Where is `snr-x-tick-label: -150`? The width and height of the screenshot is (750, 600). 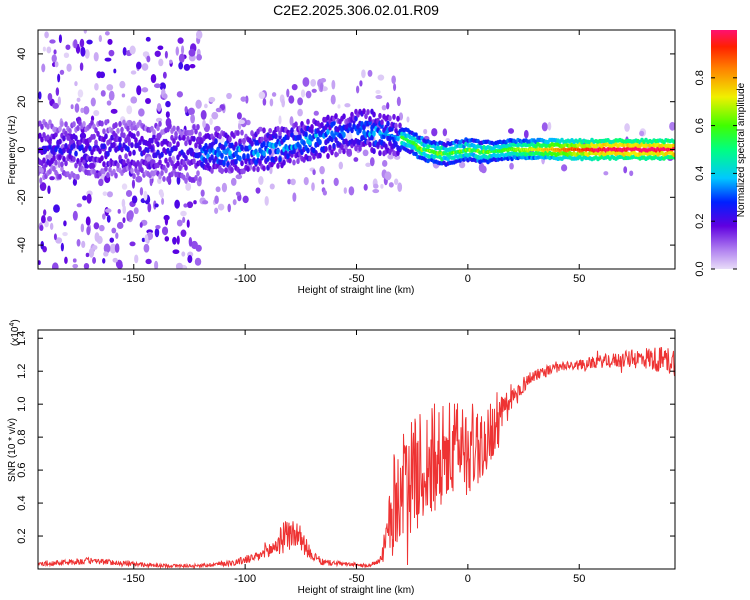 snr-x-tick-label: -150 is located at coordinates (134, 579).